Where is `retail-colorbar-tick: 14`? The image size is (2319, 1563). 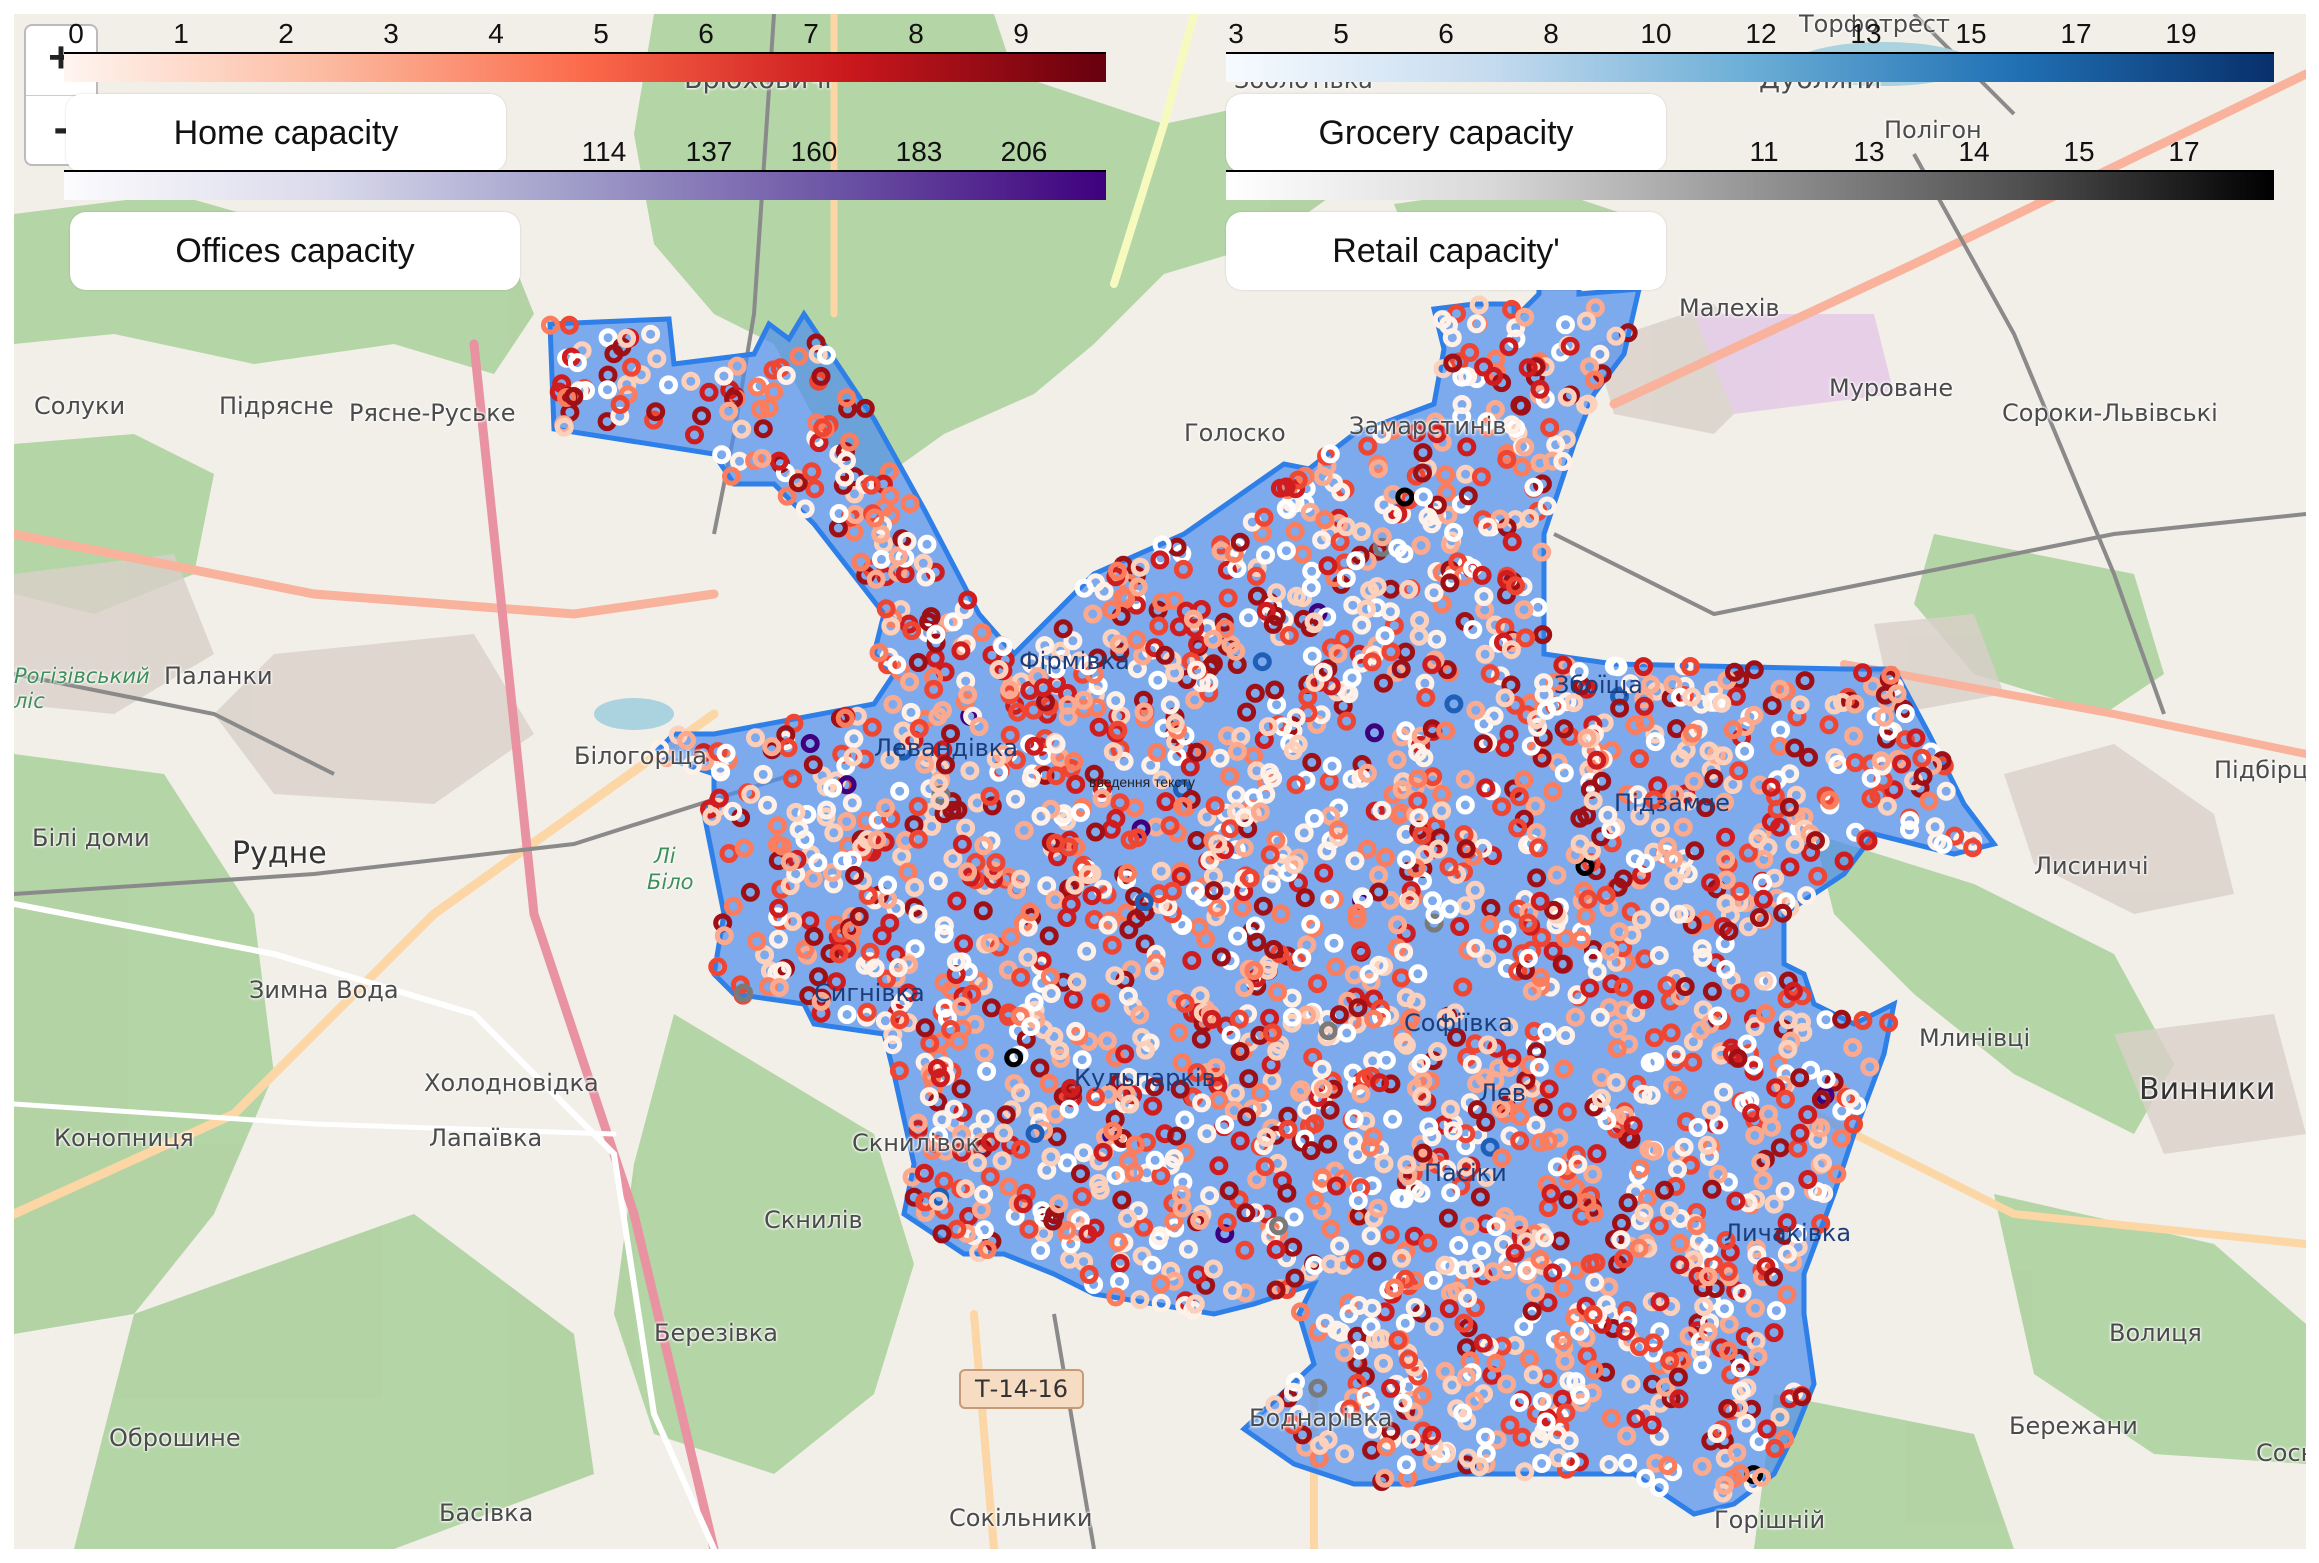
retail-colorbar-tick: 14 is located at coordinates (1974, 151).